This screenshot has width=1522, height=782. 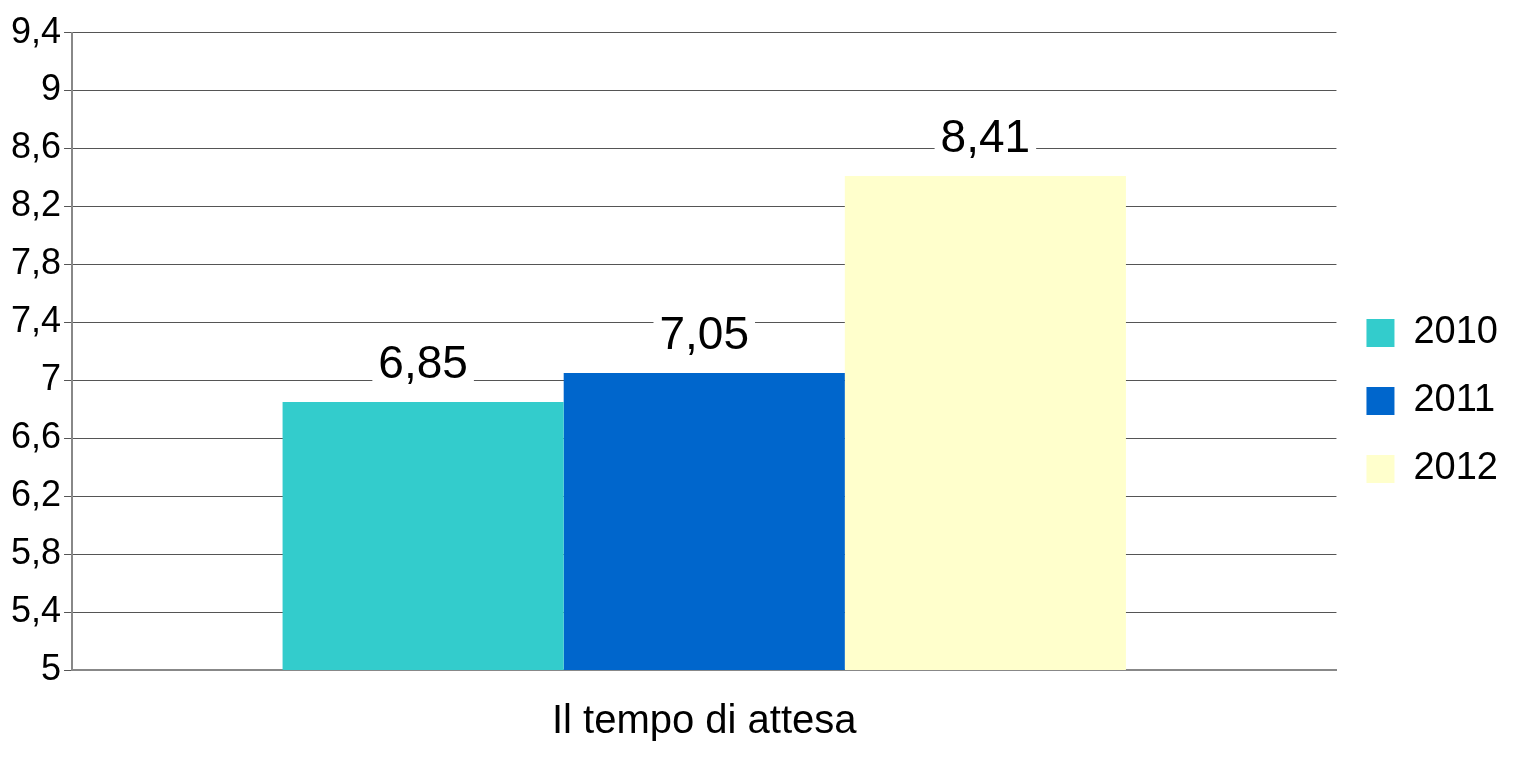 I want to click on legend-label: 2012, so click(x=1456, y=466).